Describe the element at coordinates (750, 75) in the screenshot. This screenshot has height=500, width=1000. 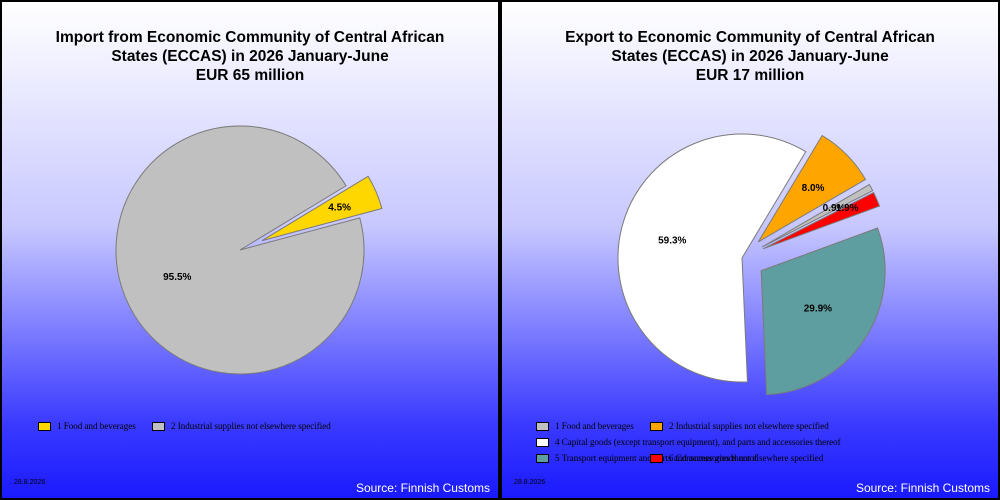
I see `chart-title-line-3: EUR 17 million` at that location.